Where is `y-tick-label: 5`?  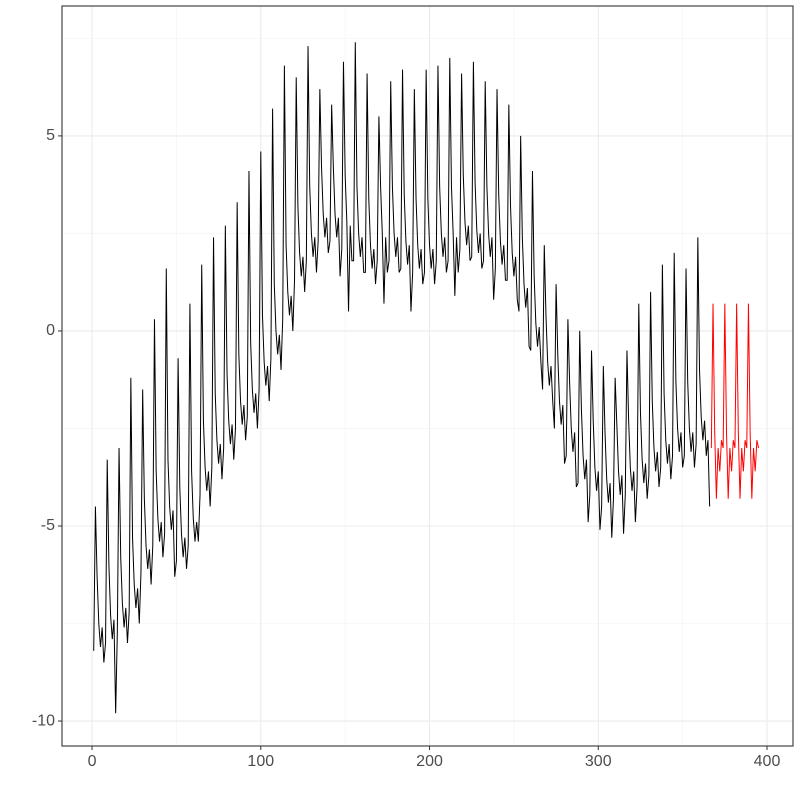
y-tick-label: 5 is located at coordinates (50, 135).